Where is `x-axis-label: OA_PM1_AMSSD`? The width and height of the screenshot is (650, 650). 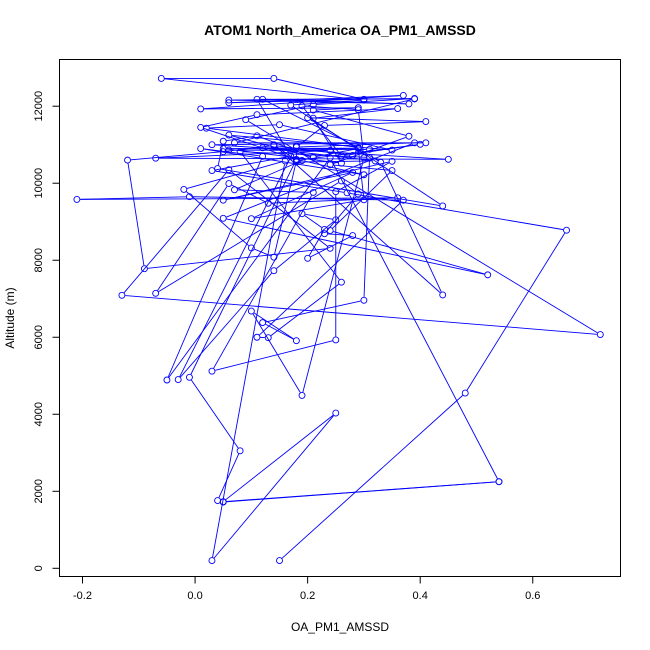 x-axis-label: OA_PM1_AMSSD is located at coordinates (340, 627).